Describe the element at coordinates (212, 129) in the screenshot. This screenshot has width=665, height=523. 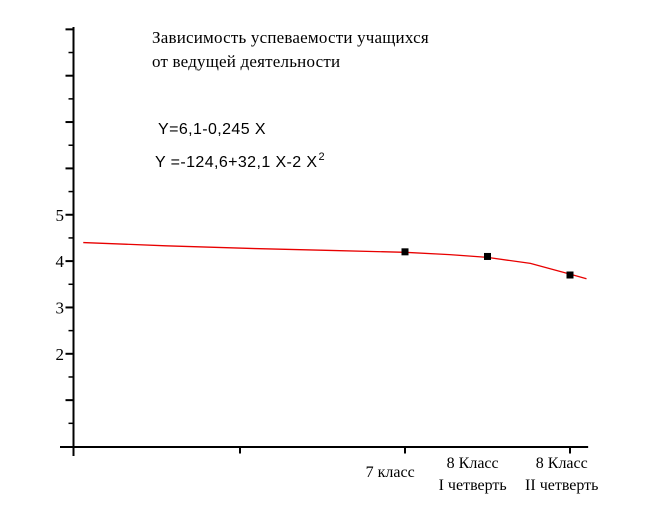
I see `equation-linear: Y=6,1-0,245 X` at that location.